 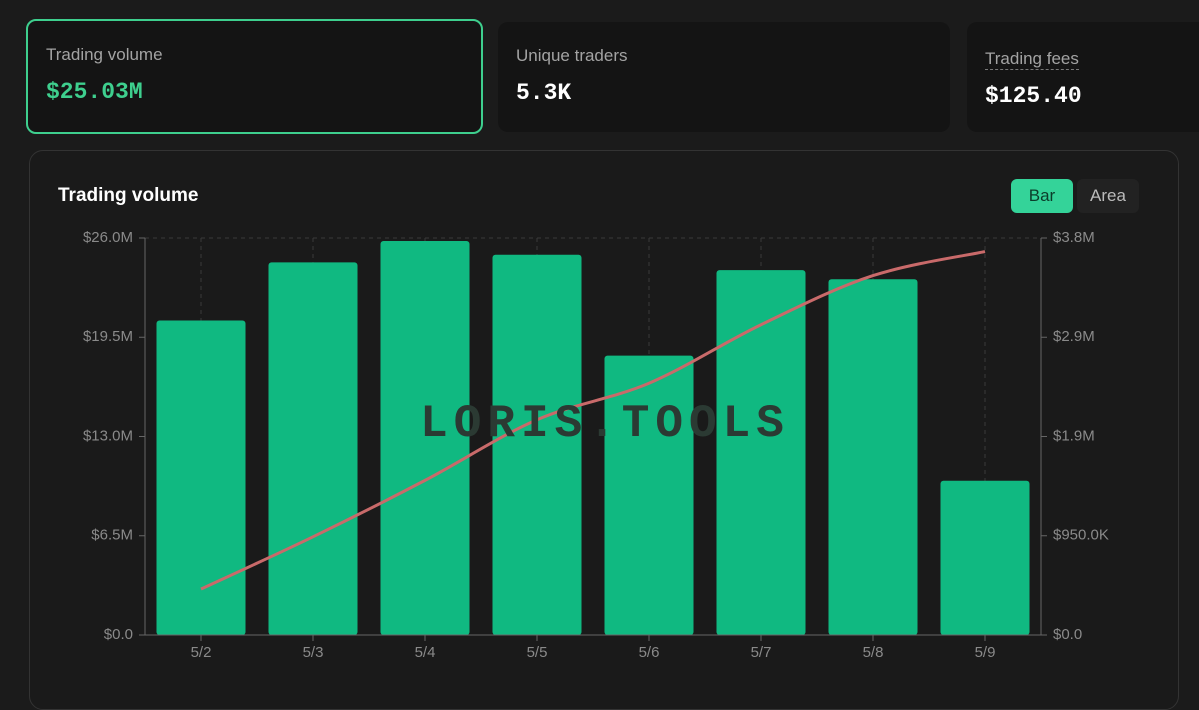 What do you see at coordinates (425, 652) in the screenshot?
I see `x-tick-label: 5/4` at bounding box center [425, 652].